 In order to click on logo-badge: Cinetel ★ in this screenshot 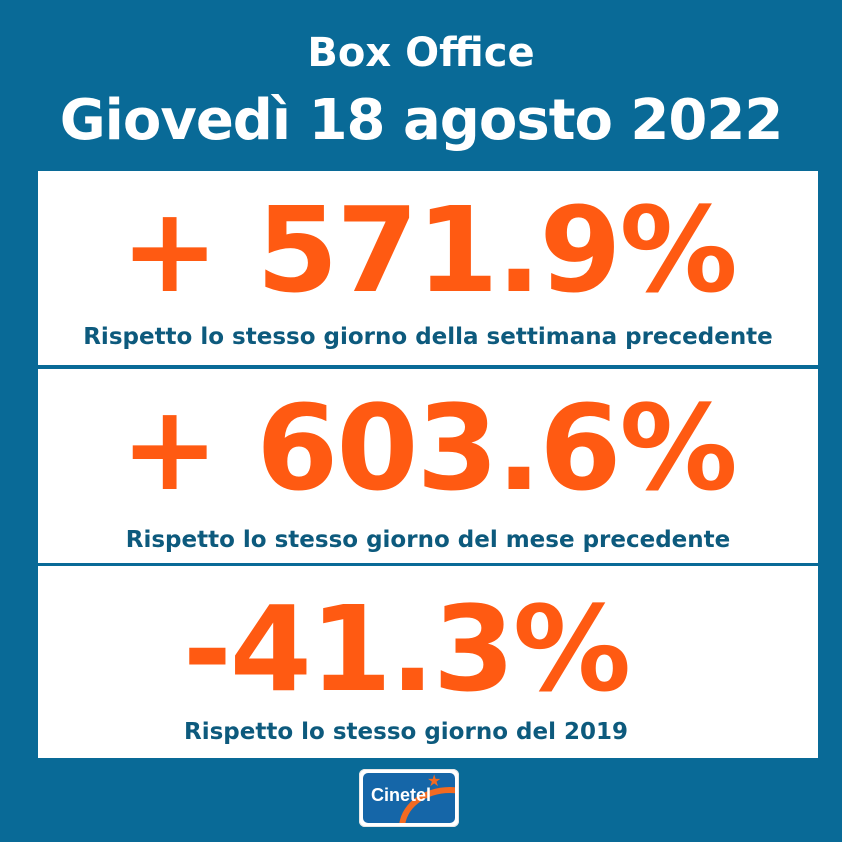, I will do `click(409, 798)`.